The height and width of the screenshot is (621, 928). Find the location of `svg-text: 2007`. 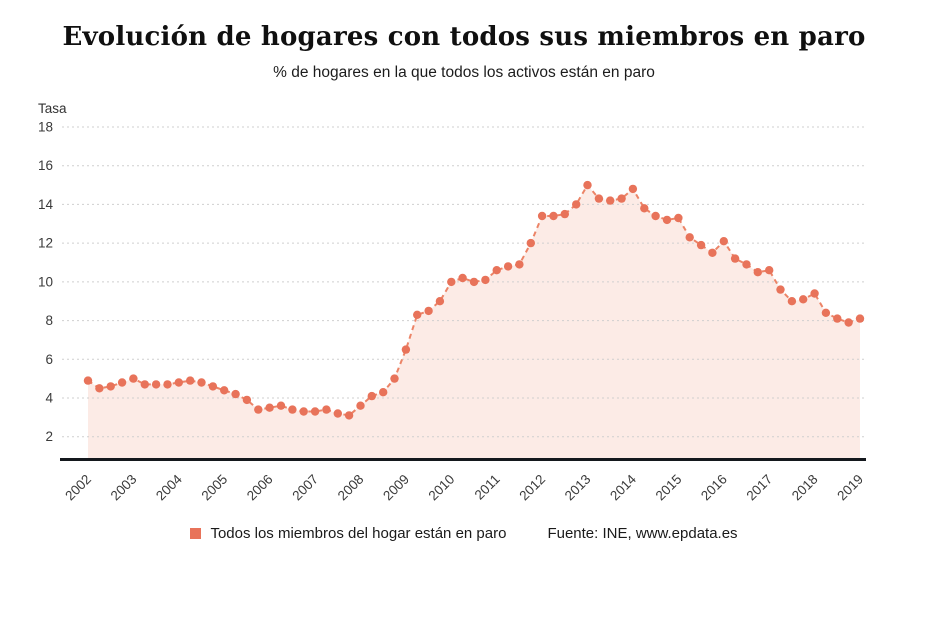

svg-text: 2007 is located at coordinates (305, 488).